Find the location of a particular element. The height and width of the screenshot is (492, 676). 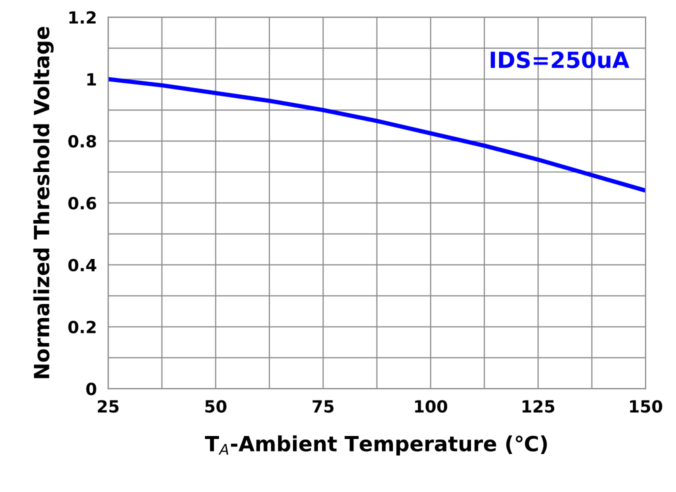

y-tick-label: 1 is located at coordinates (91, 79).